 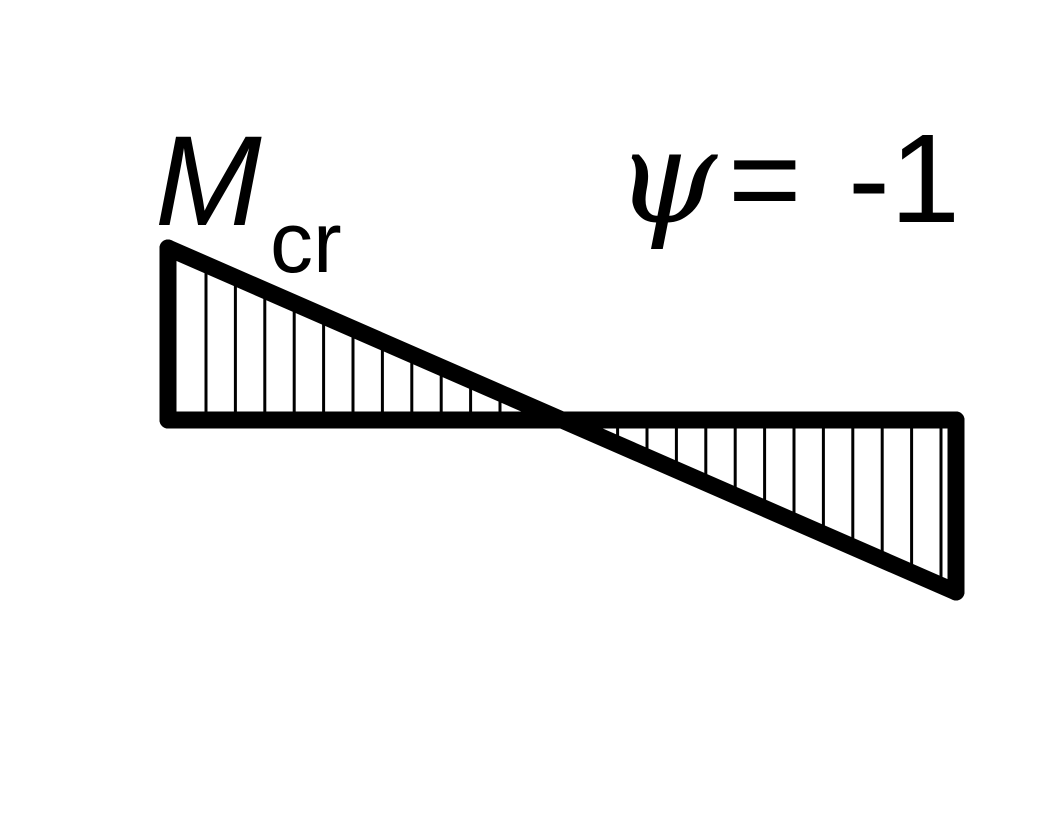 I want to click on moment-symbol: M, so click(x=208, y=181).